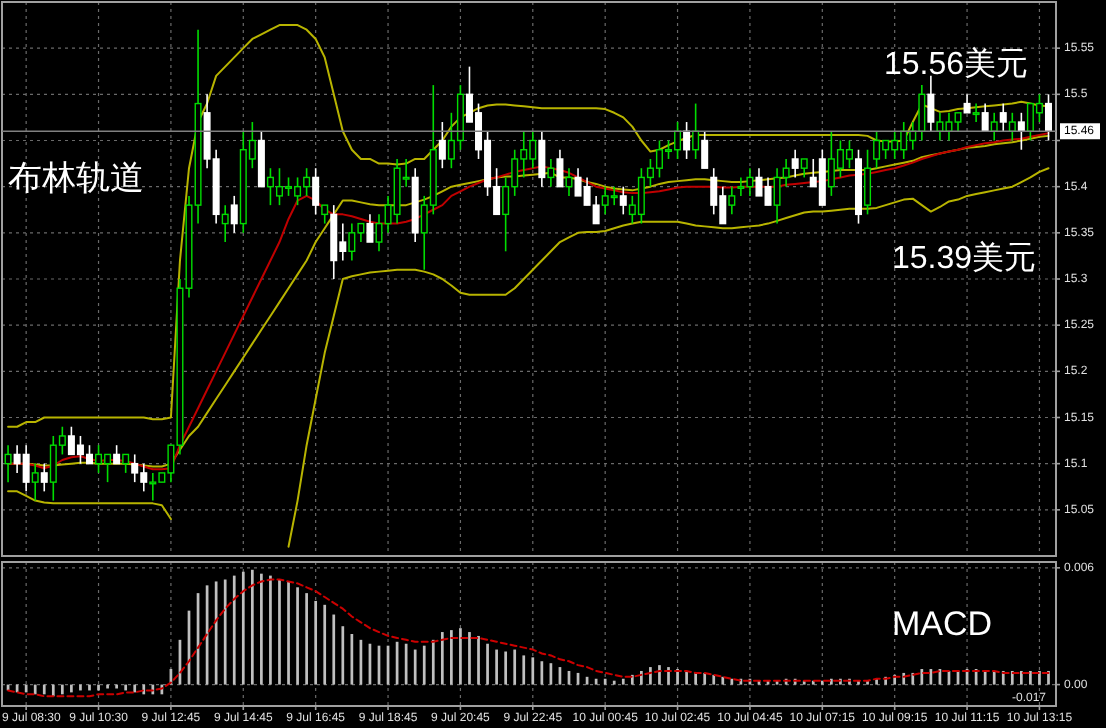  What do you see at coordinates (942, 623) in the screenshot?
I see `annotation: MACD` at bounding box center [942, 623].